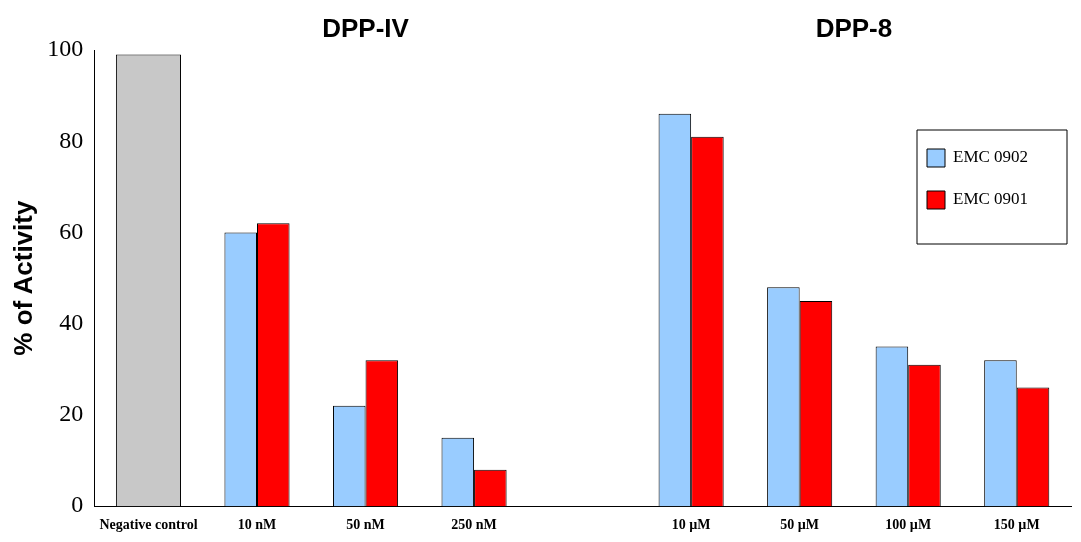 The height and width of the screenshot is (542, 1081). Describe the element at coordinates (71, 322) in the screenshot. I see `y-tick-label: 40` at that location.